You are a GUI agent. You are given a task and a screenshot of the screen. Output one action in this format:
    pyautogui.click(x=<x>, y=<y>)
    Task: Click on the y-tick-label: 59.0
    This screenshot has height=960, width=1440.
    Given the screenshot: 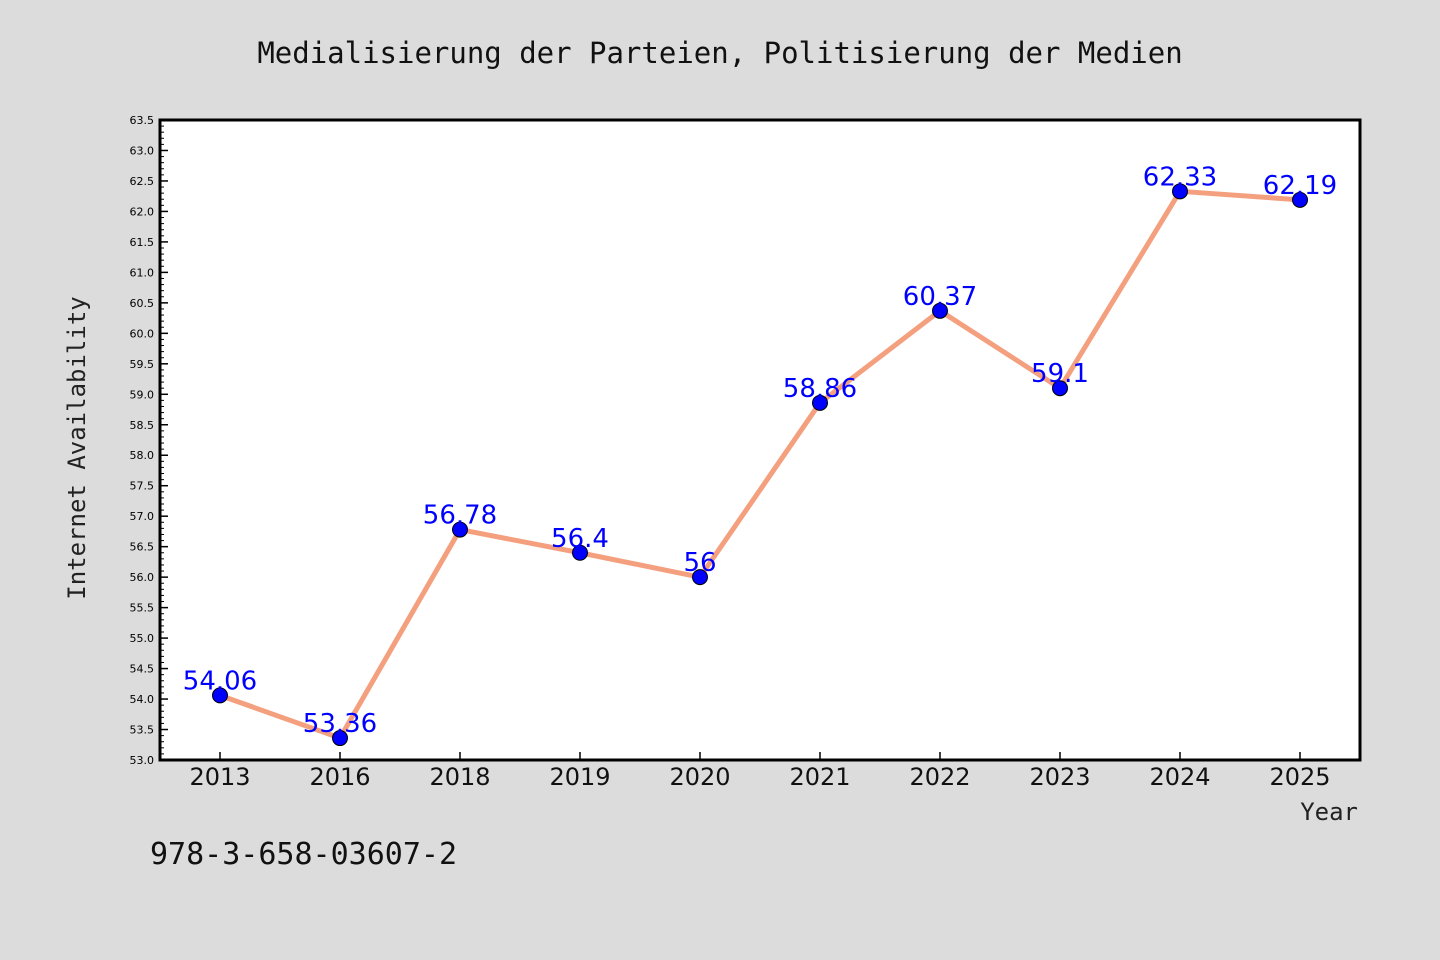 What is the action you would take?
    pyautogui.click(x=142, y=394)
    